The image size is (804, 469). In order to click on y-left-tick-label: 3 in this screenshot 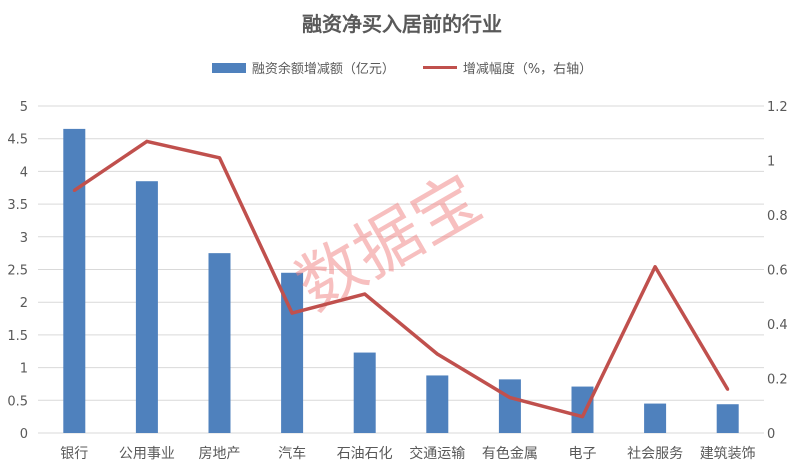, I will do `click(24, 238)`.